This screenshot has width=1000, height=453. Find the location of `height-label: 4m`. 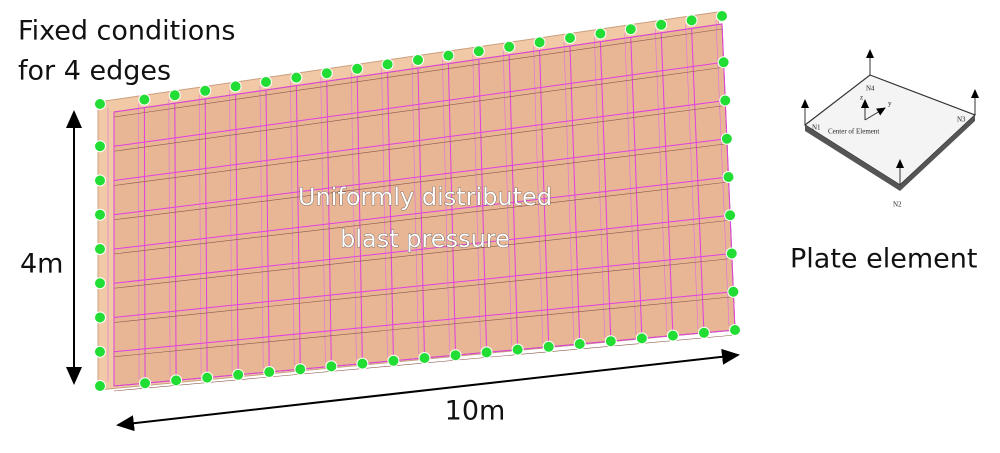

height-label: 4m is located at coordinates (41, 264).